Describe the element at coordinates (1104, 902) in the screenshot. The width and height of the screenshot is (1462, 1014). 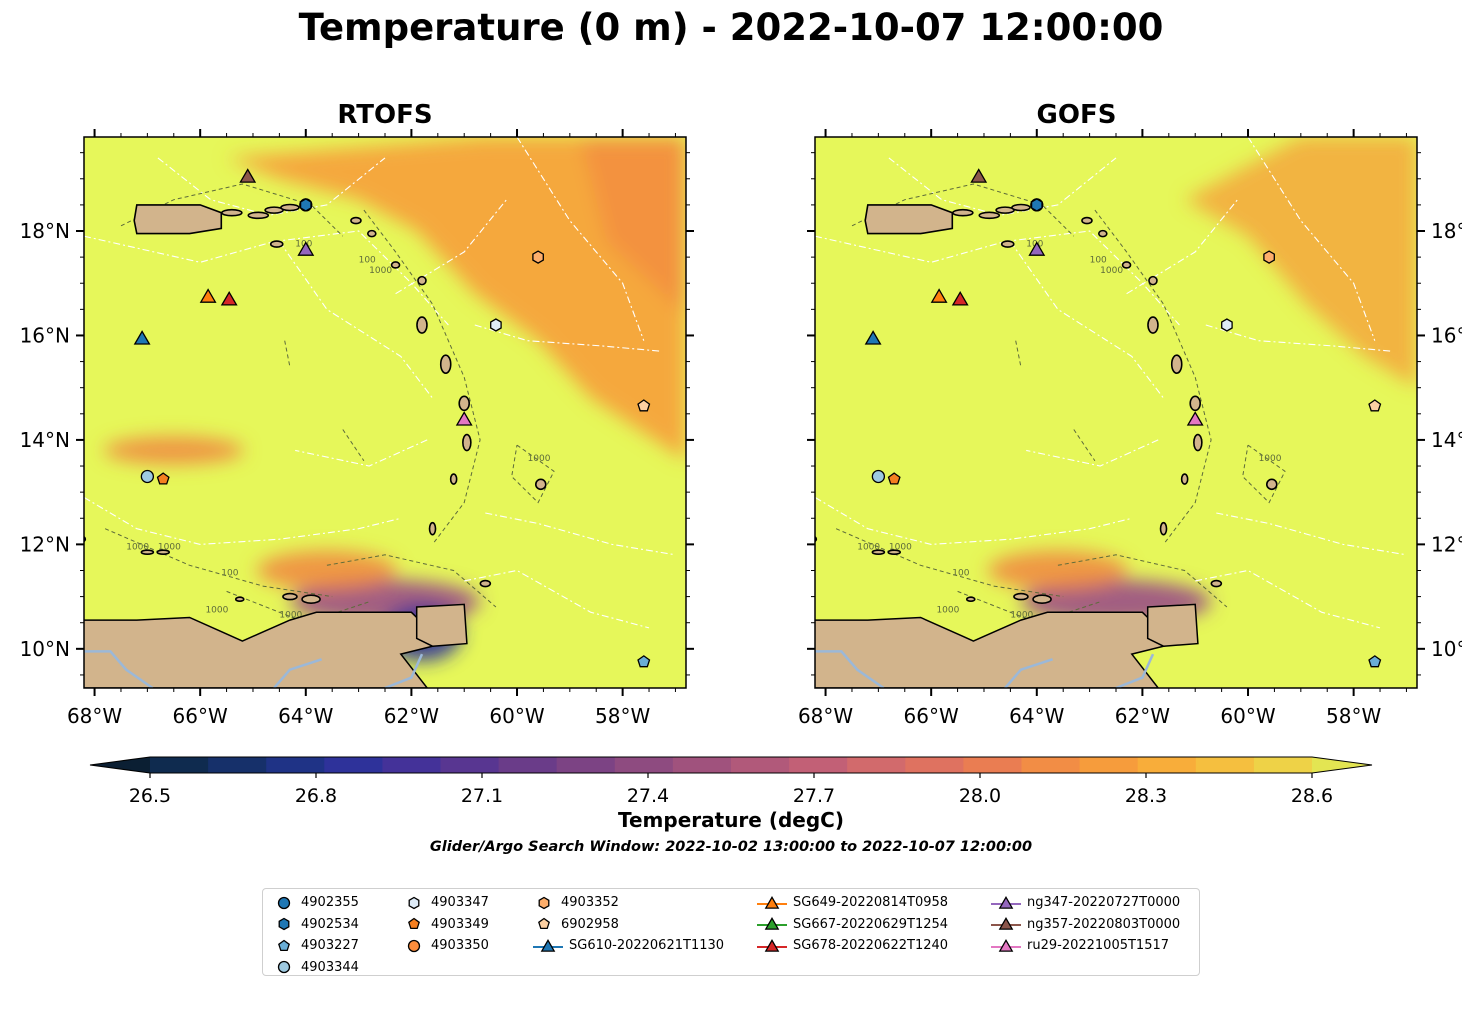
I see `legend-label: ng347-20220727T0000` at that location.